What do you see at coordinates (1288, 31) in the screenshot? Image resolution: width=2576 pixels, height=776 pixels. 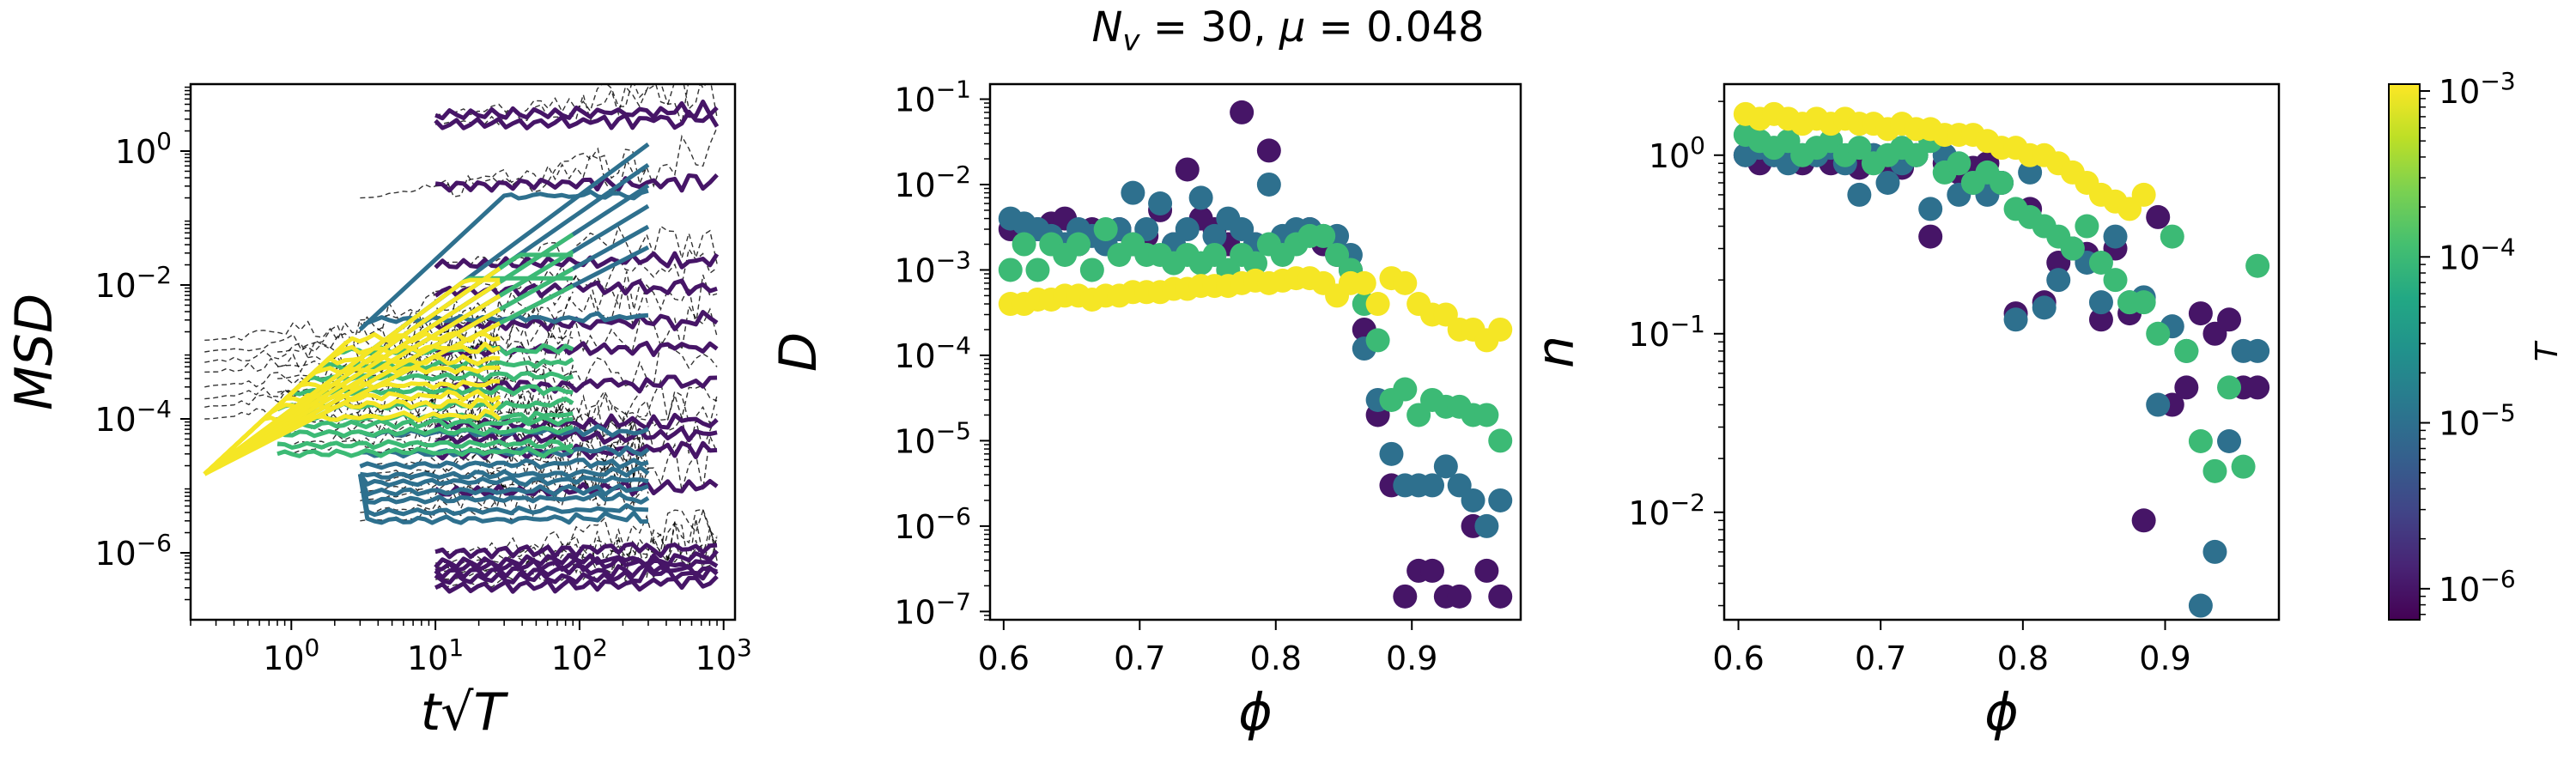 I see `figure-title: Nv = 30, μ = 0.048` at bounding box center [1288, 31].